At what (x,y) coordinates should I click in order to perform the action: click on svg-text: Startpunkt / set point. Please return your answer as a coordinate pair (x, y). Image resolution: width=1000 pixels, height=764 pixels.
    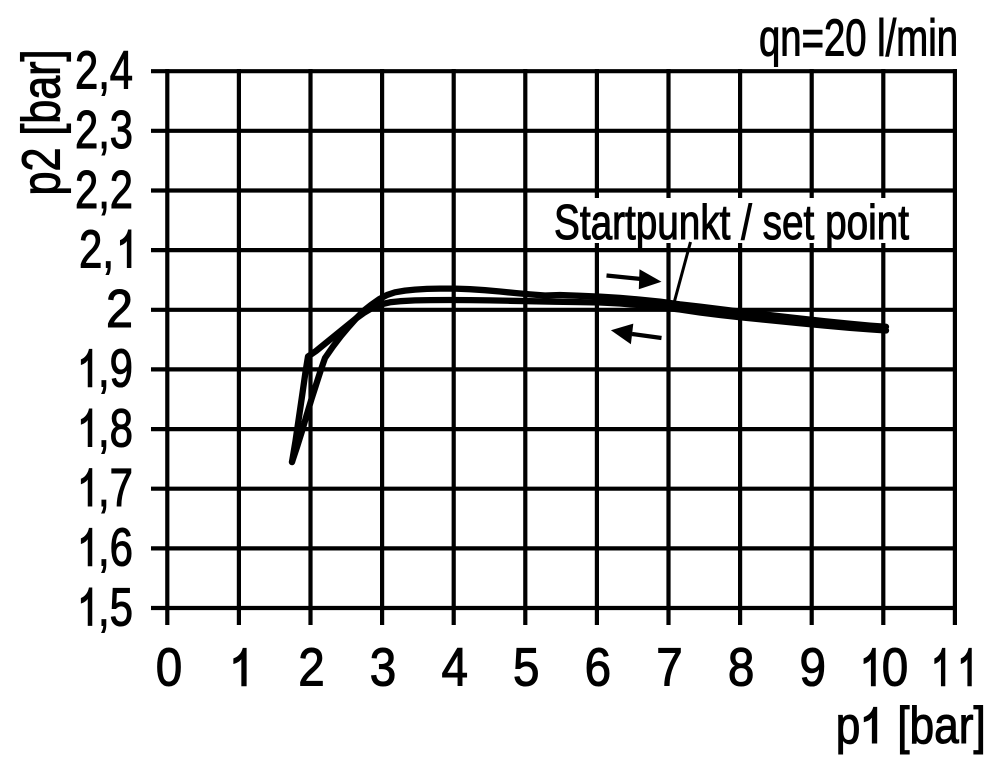
    Looking at the image, I should click on (731, 223).